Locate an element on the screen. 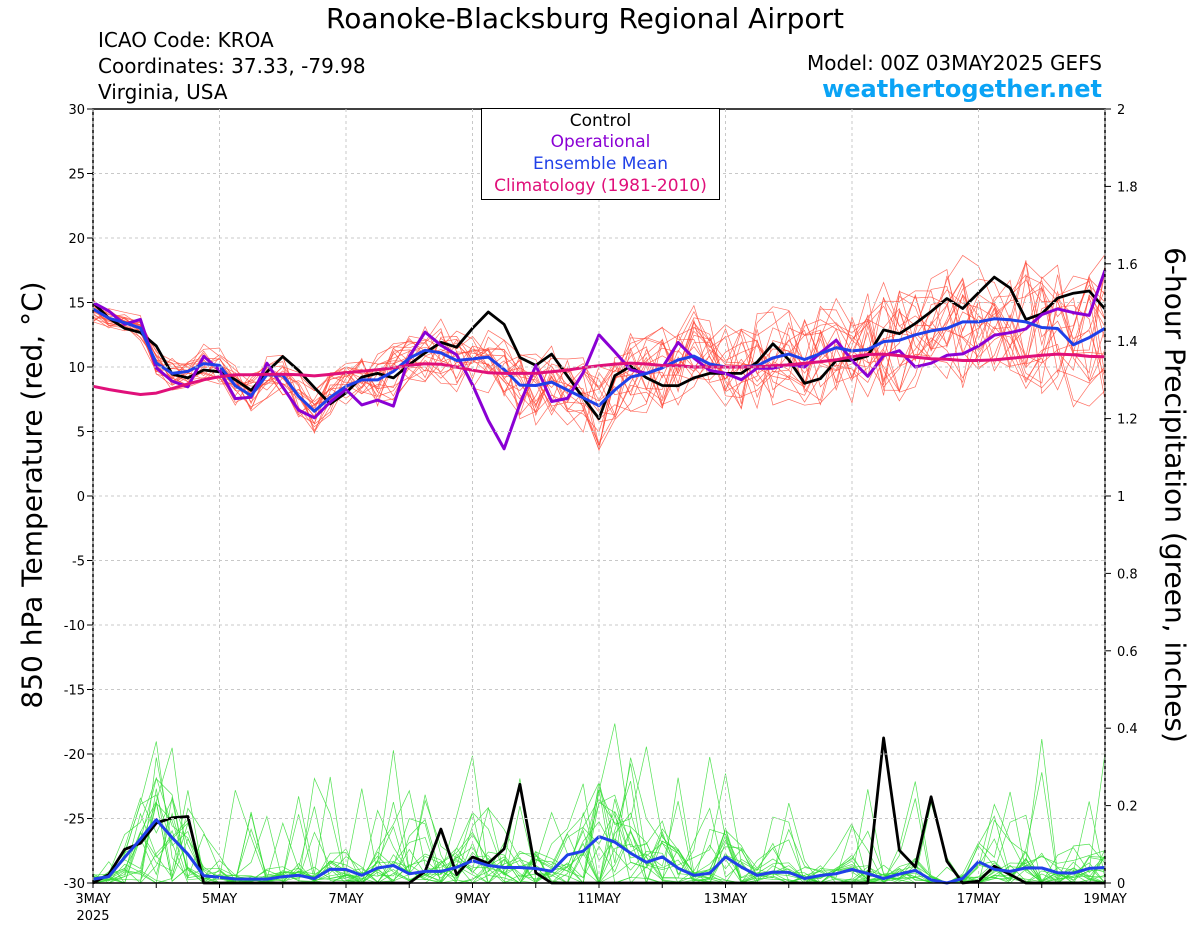  x-tick-label: 9MAY is located at coordinates (472, 899).